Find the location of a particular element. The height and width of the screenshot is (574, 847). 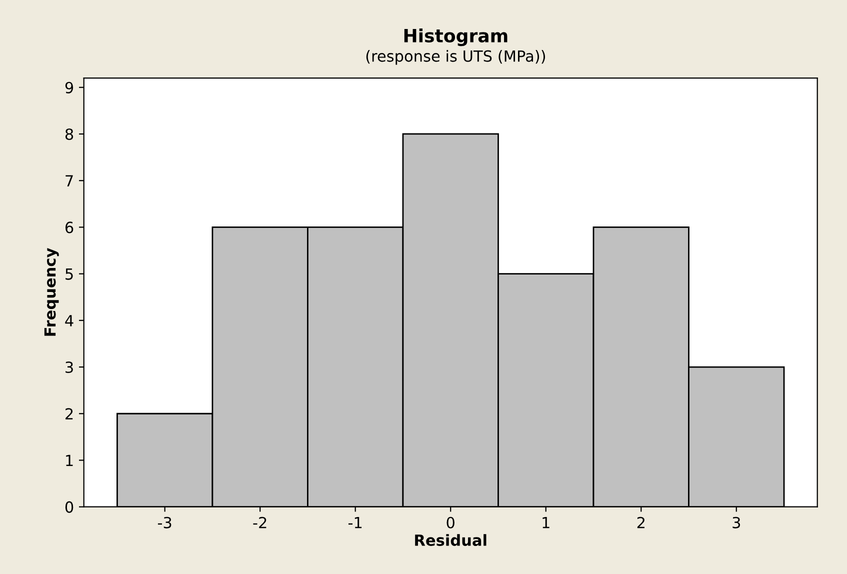

chart-subtitle: (response is UTS (MPa)) is located at coordinates (456, 57).